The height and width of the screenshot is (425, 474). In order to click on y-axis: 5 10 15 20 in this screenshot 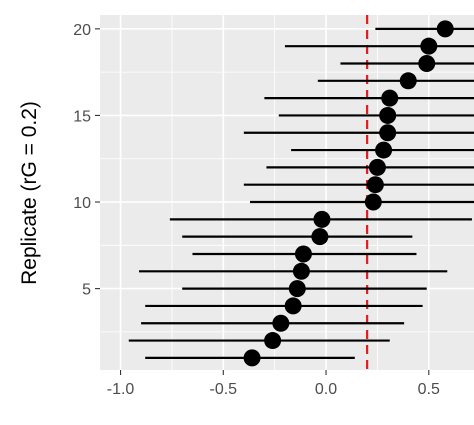, I will do `click(86, 160)`.